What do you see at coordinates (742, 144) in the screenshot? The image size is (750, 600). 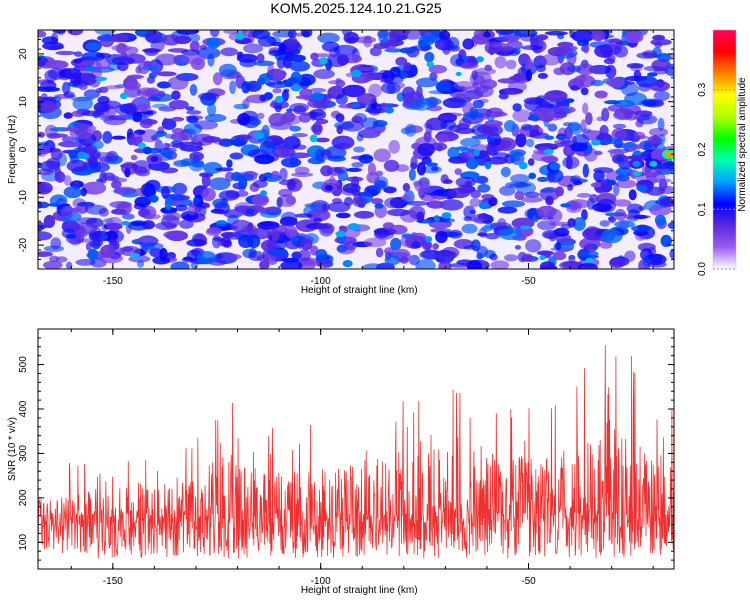 I see `colorbar-label: Normalized spectral amplitude` at bounding box center [742, 144].